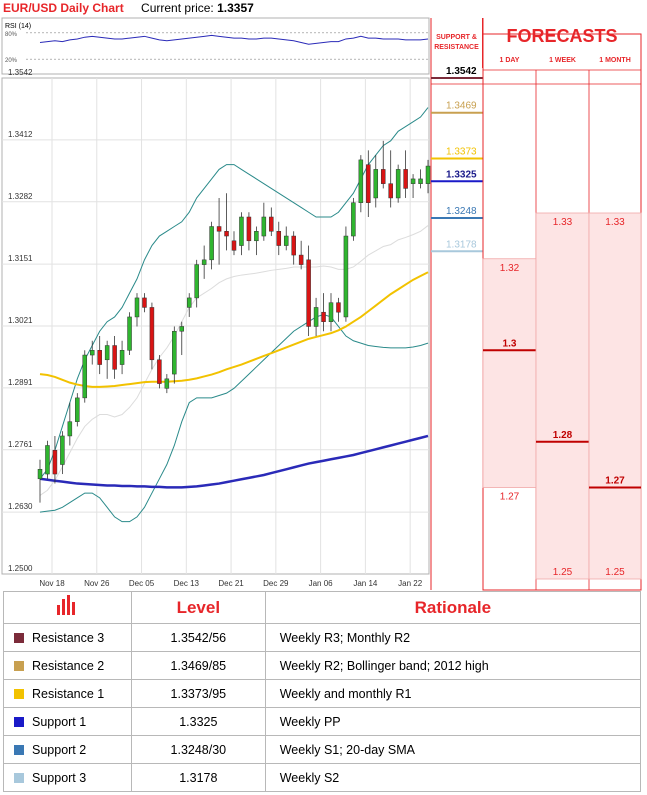 Image resolution: width=647 pixels, height=795 pixels. I want to click on x-tick-label: Jan 14, so click(365, 583).